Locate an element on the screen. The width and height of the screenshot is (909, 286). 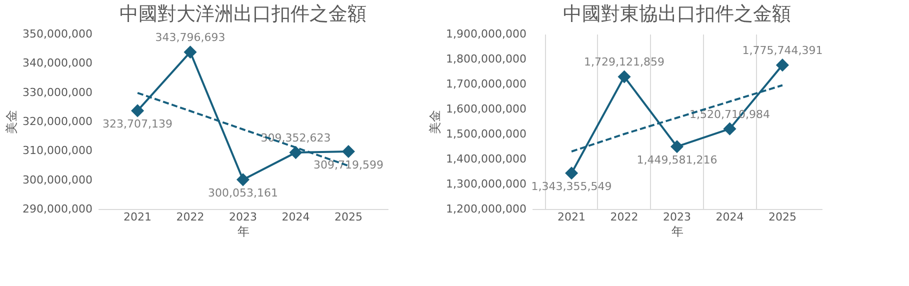
y-tick-label: 1,400,000,000 is located at coordinates (486, 159).